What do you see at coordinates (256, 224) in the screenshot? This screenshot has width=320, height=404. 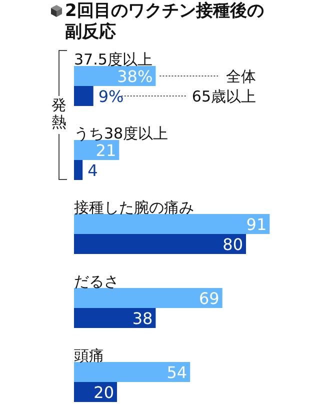 I see `data-label: 91` at bounding box center [256, 224].